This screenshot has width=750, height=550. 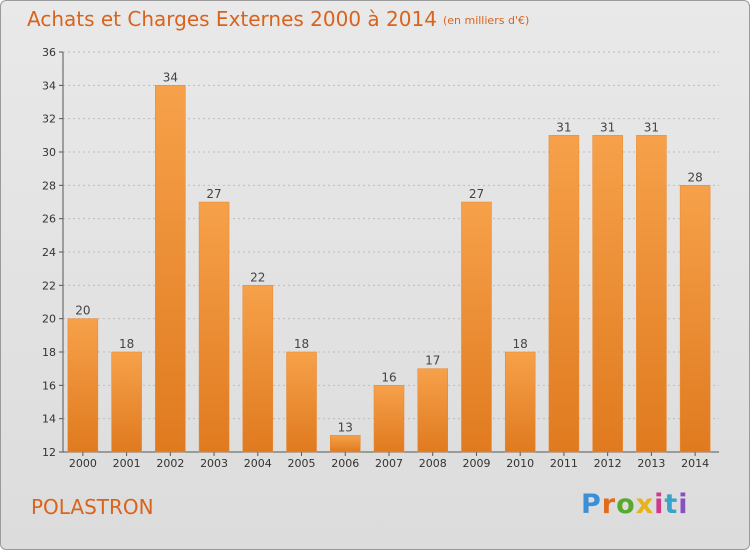 I want to click on x-tick-label-2006: 2006, so click(x=345, y=463).